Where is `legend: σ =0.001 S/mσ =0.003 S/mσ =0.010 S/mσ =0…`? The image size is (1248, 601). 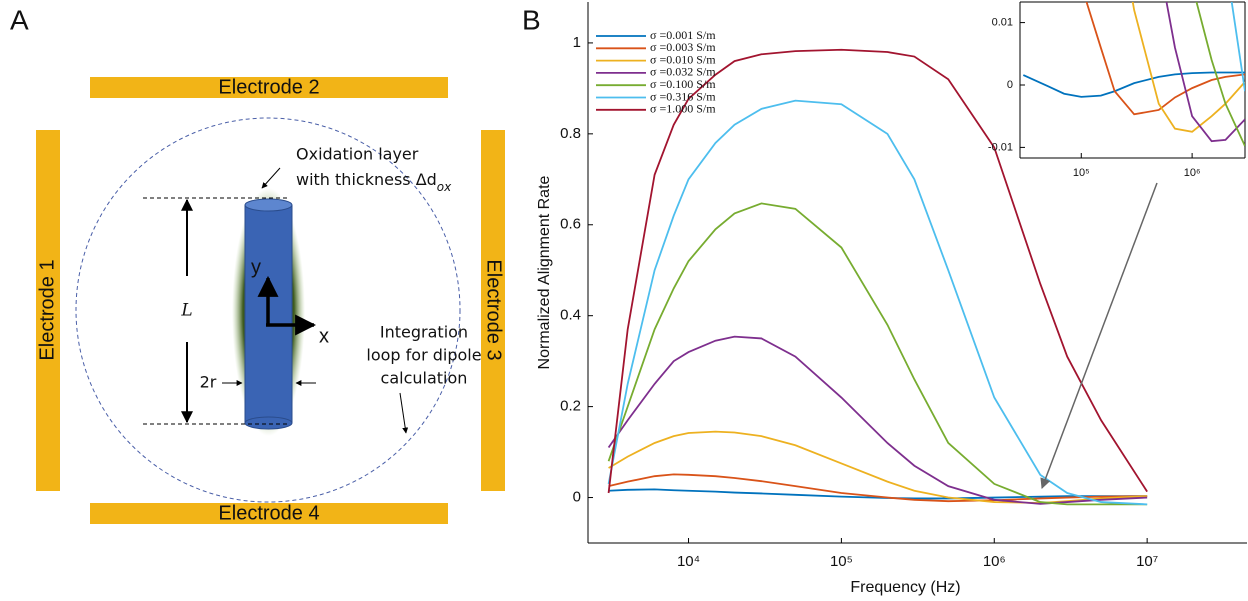 legend: σ =0.001 S/mσ =0.003 S/mσ =0.010 S/mσ =0… is located at coordinates (656, 72).